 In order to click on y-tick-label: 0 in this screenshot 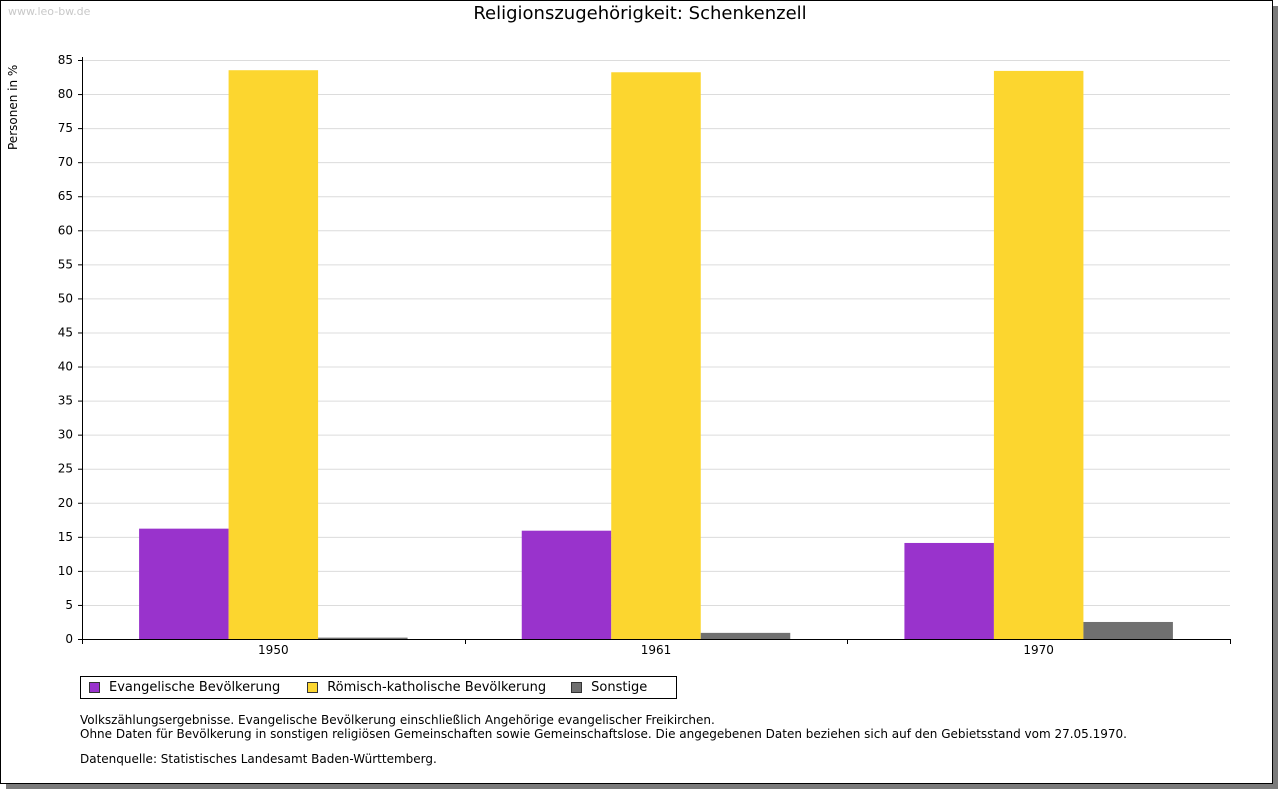, I will do `click(69, 639)`.